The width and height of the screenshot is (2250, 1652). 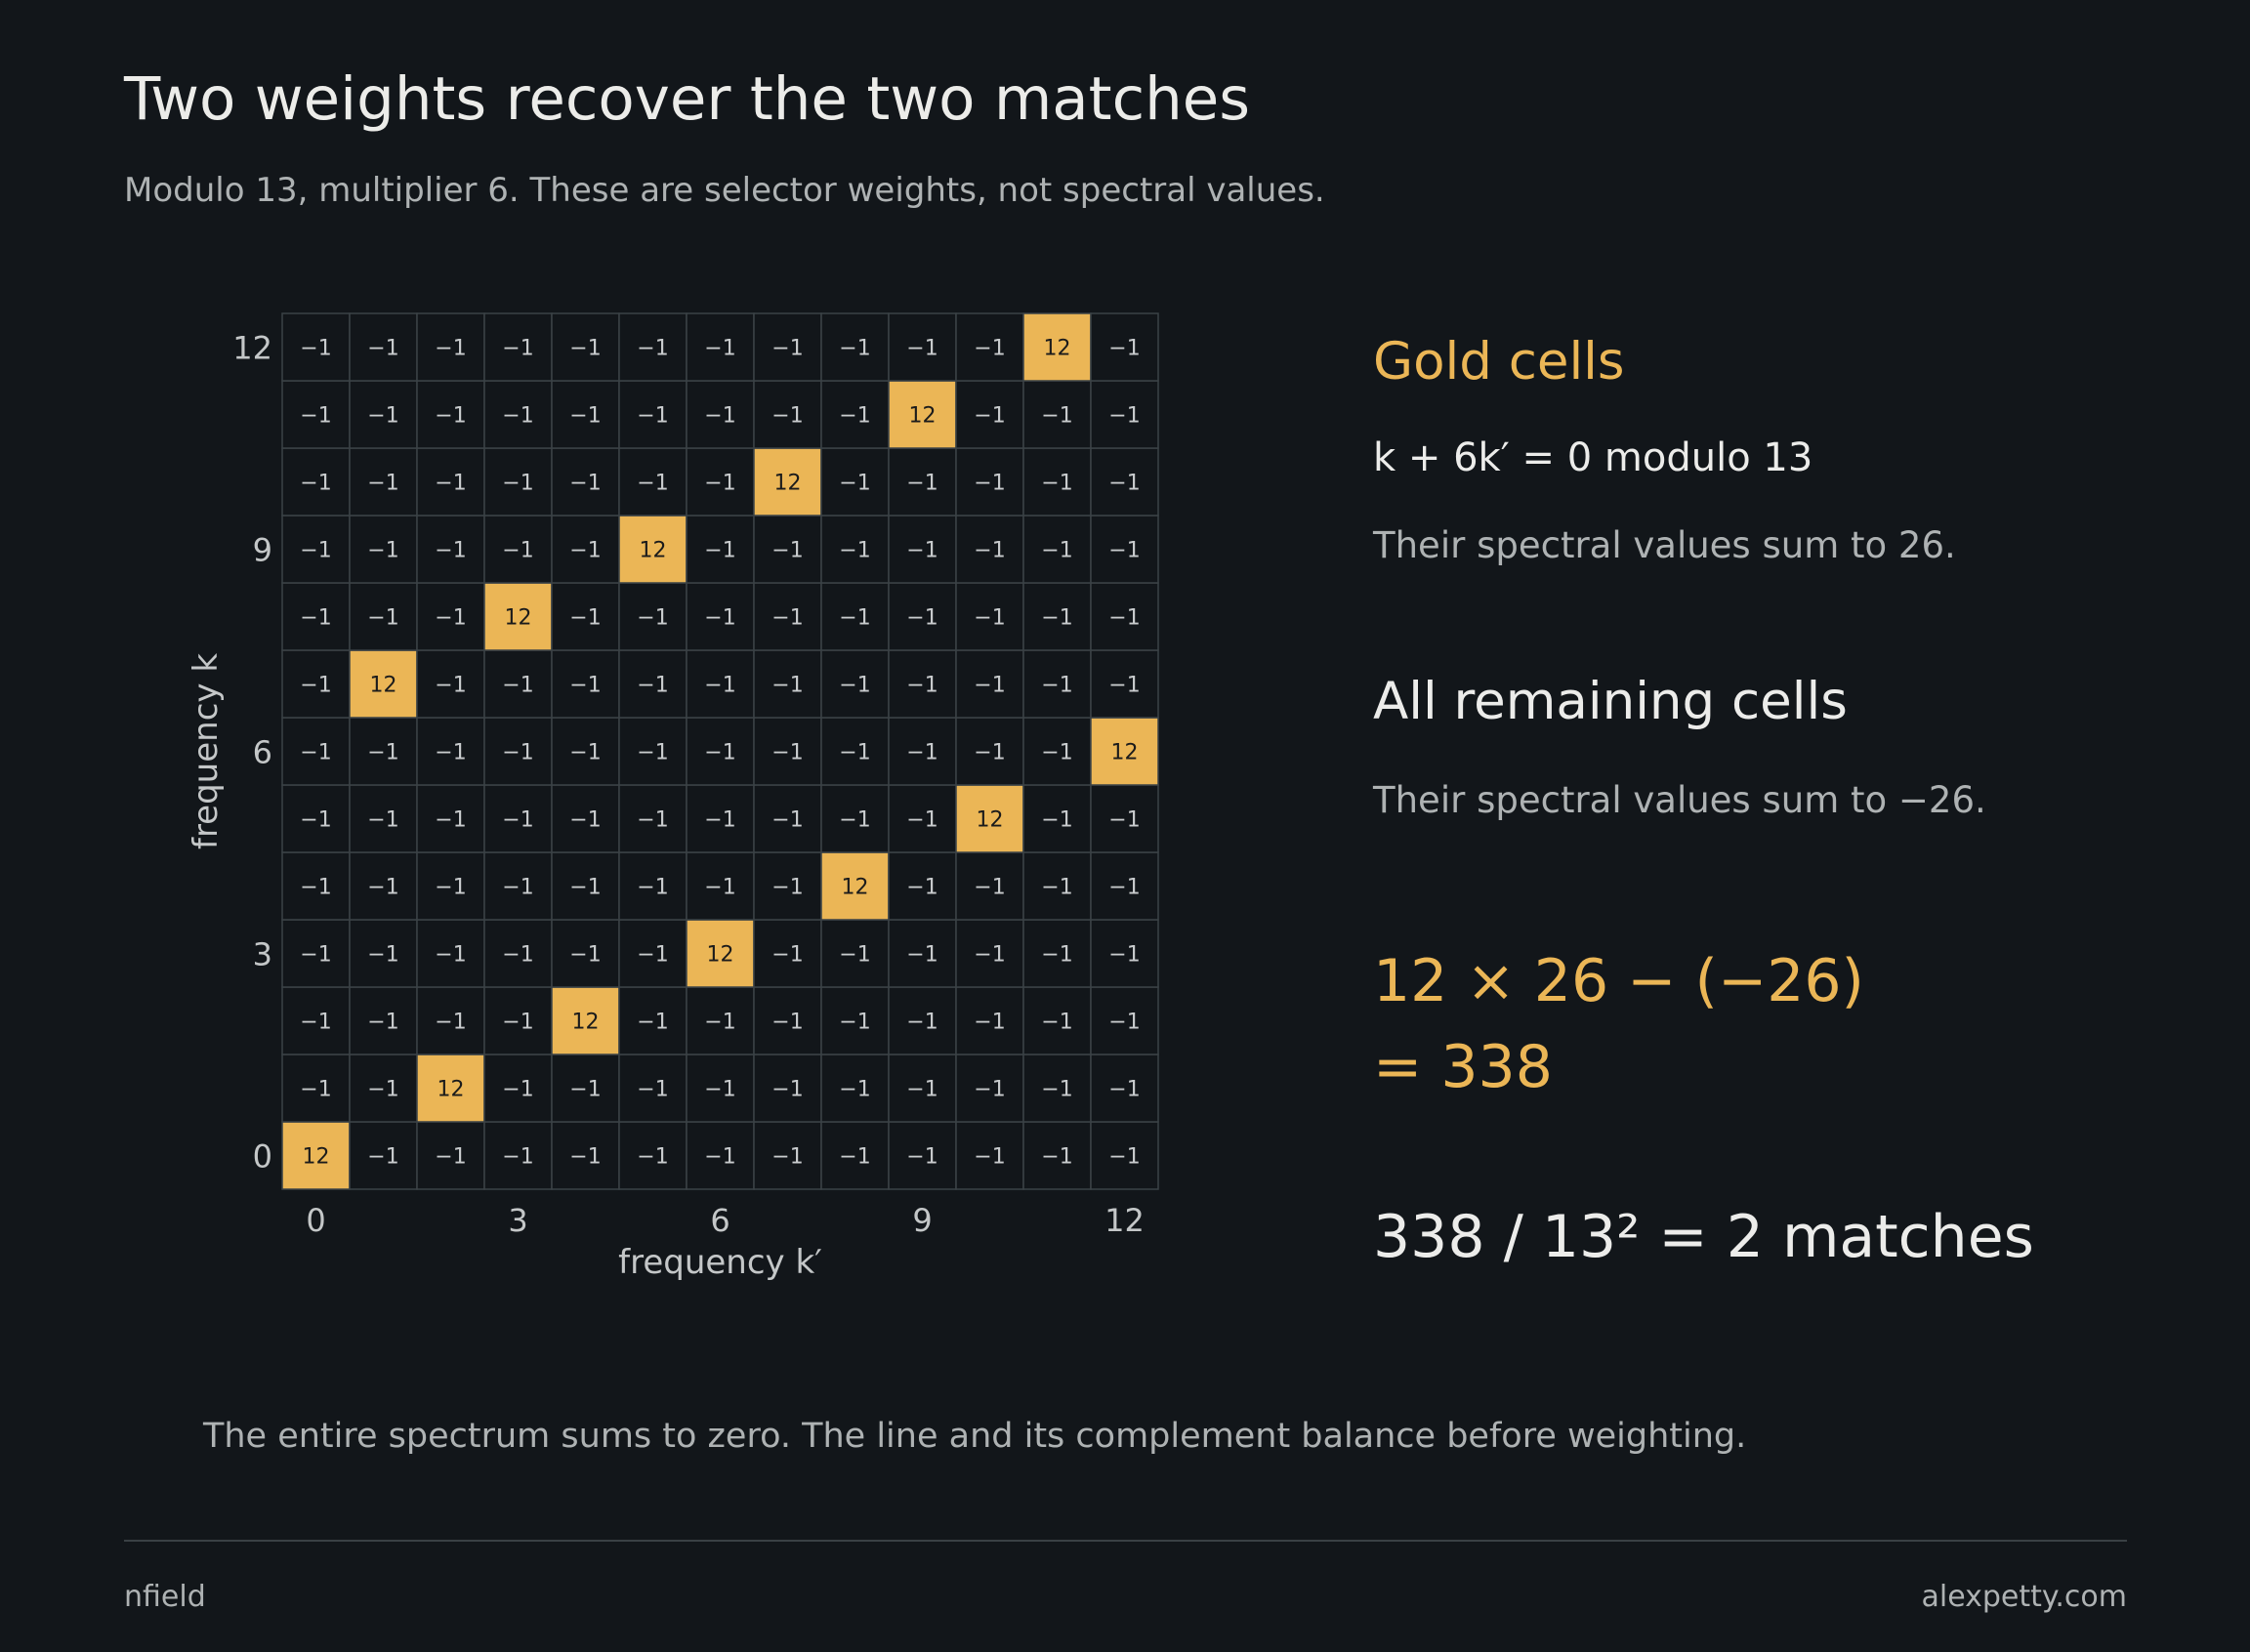 I want to click on remaining-cells-note: Their spectral values sum to −26., so click(x=1679, y=800).